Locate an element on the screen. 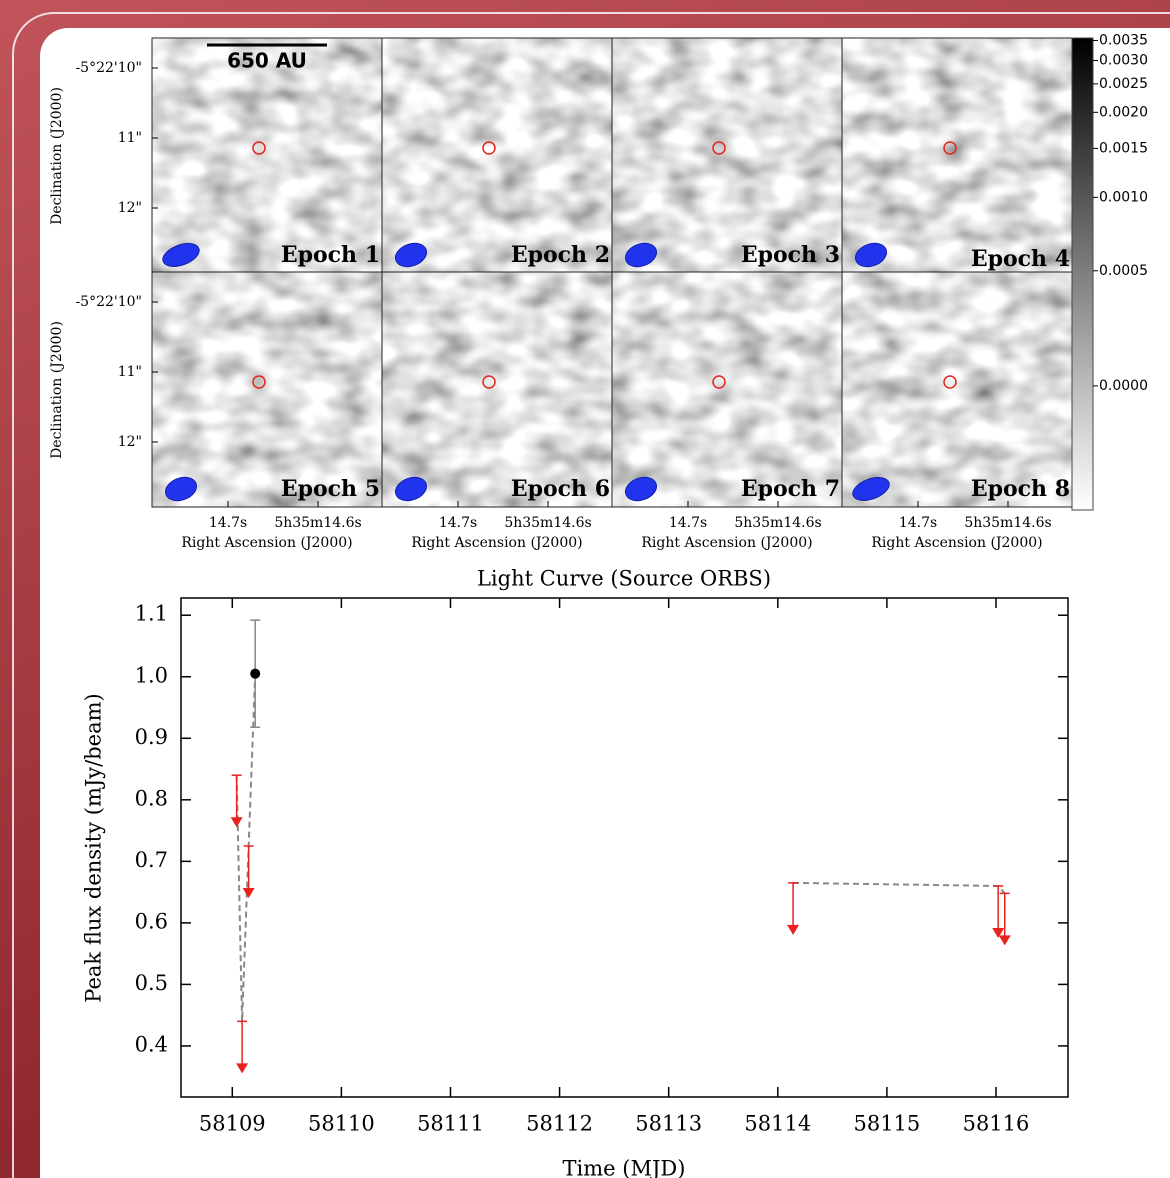  epoch-label: Epoch 1 is located at coordinates (330, 255).